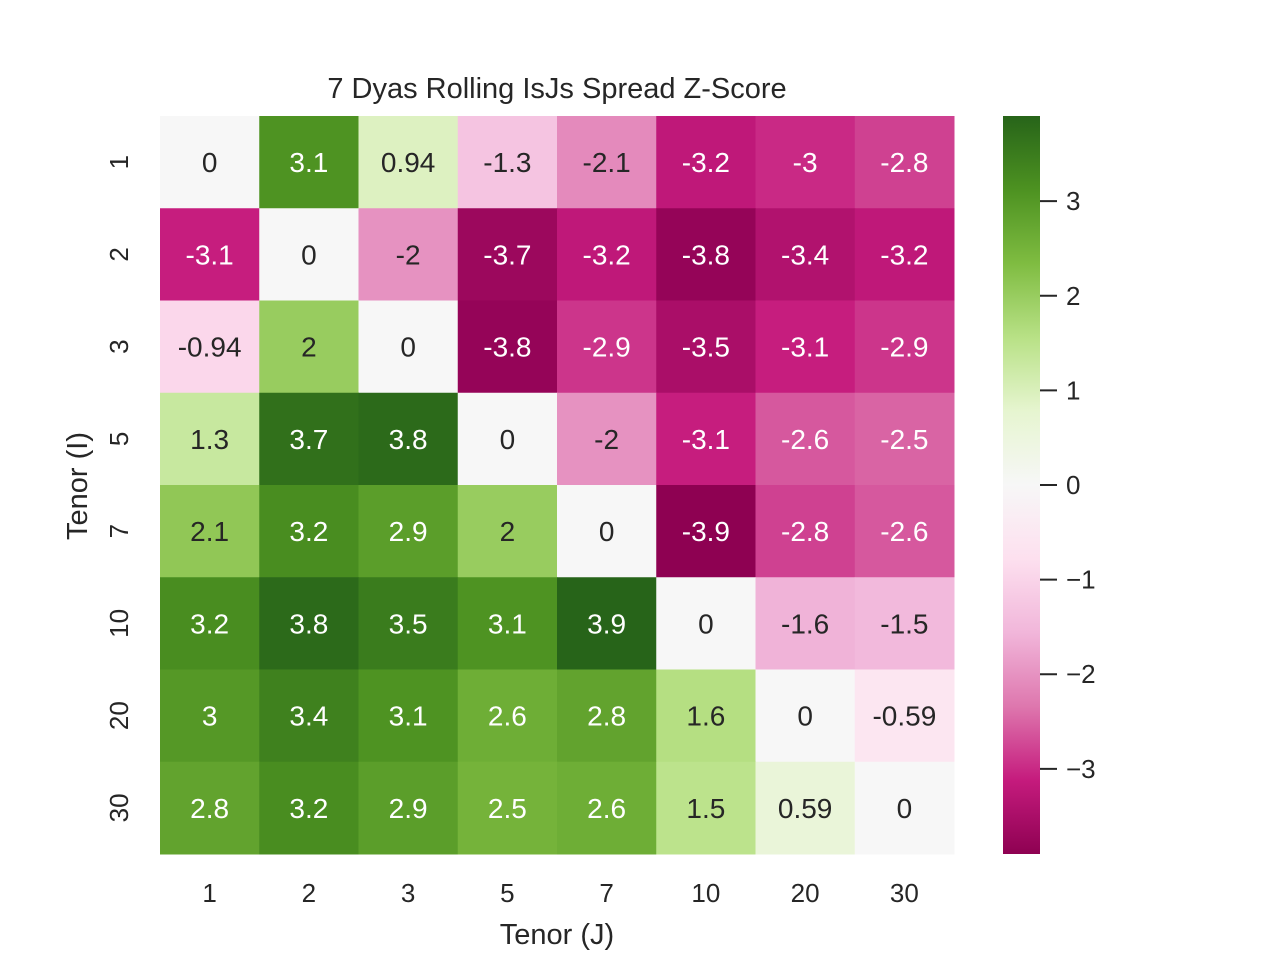 The width and height of the screenshot is (1280, 960). Describe the element at coordinates (560, 893) in the screenshot. I see `x-axis-ticks: 1 2 3 5 7 10 20 30` at that location.